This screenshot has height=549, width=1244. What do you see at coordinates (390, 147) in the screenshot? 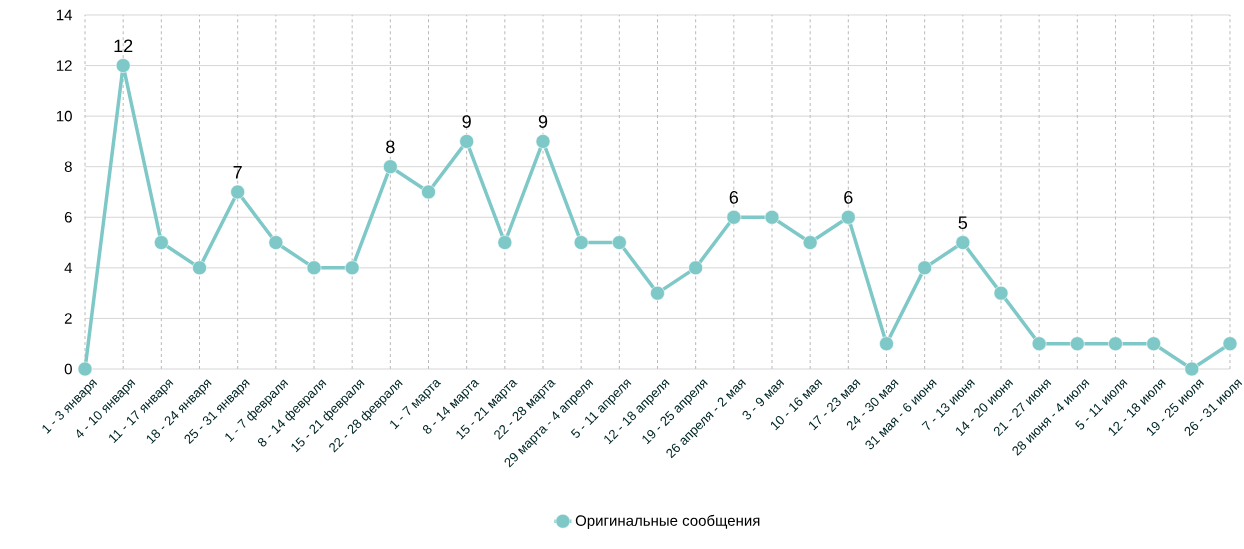
I see `data-label: 8` at bounding box center [390, 147].